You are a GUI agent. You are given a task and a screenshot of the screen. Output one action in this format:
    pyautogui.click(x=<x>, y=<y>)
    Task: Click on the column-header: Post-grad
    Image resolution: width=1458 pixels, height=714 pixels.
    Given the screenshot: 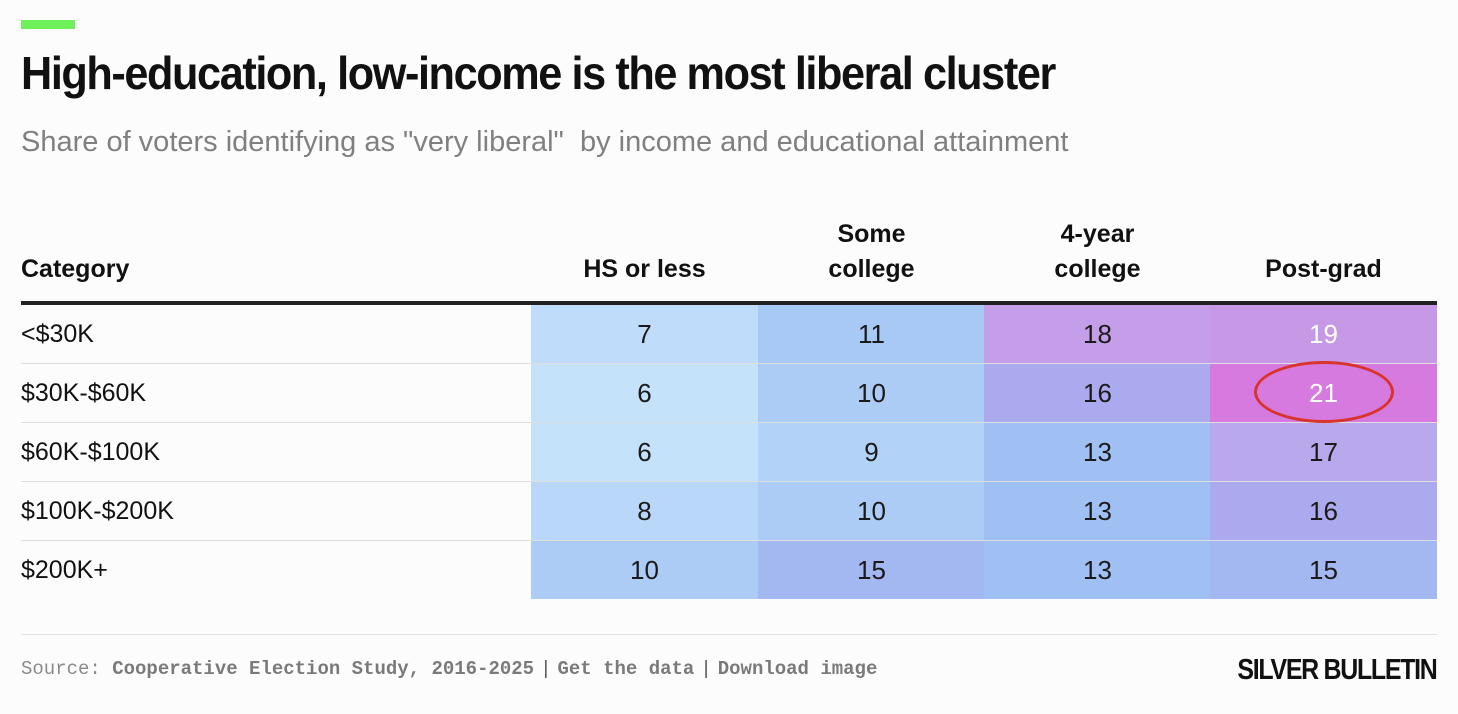 What is the action you would take?
    pyautogui.click(x=1323, y=269)
    